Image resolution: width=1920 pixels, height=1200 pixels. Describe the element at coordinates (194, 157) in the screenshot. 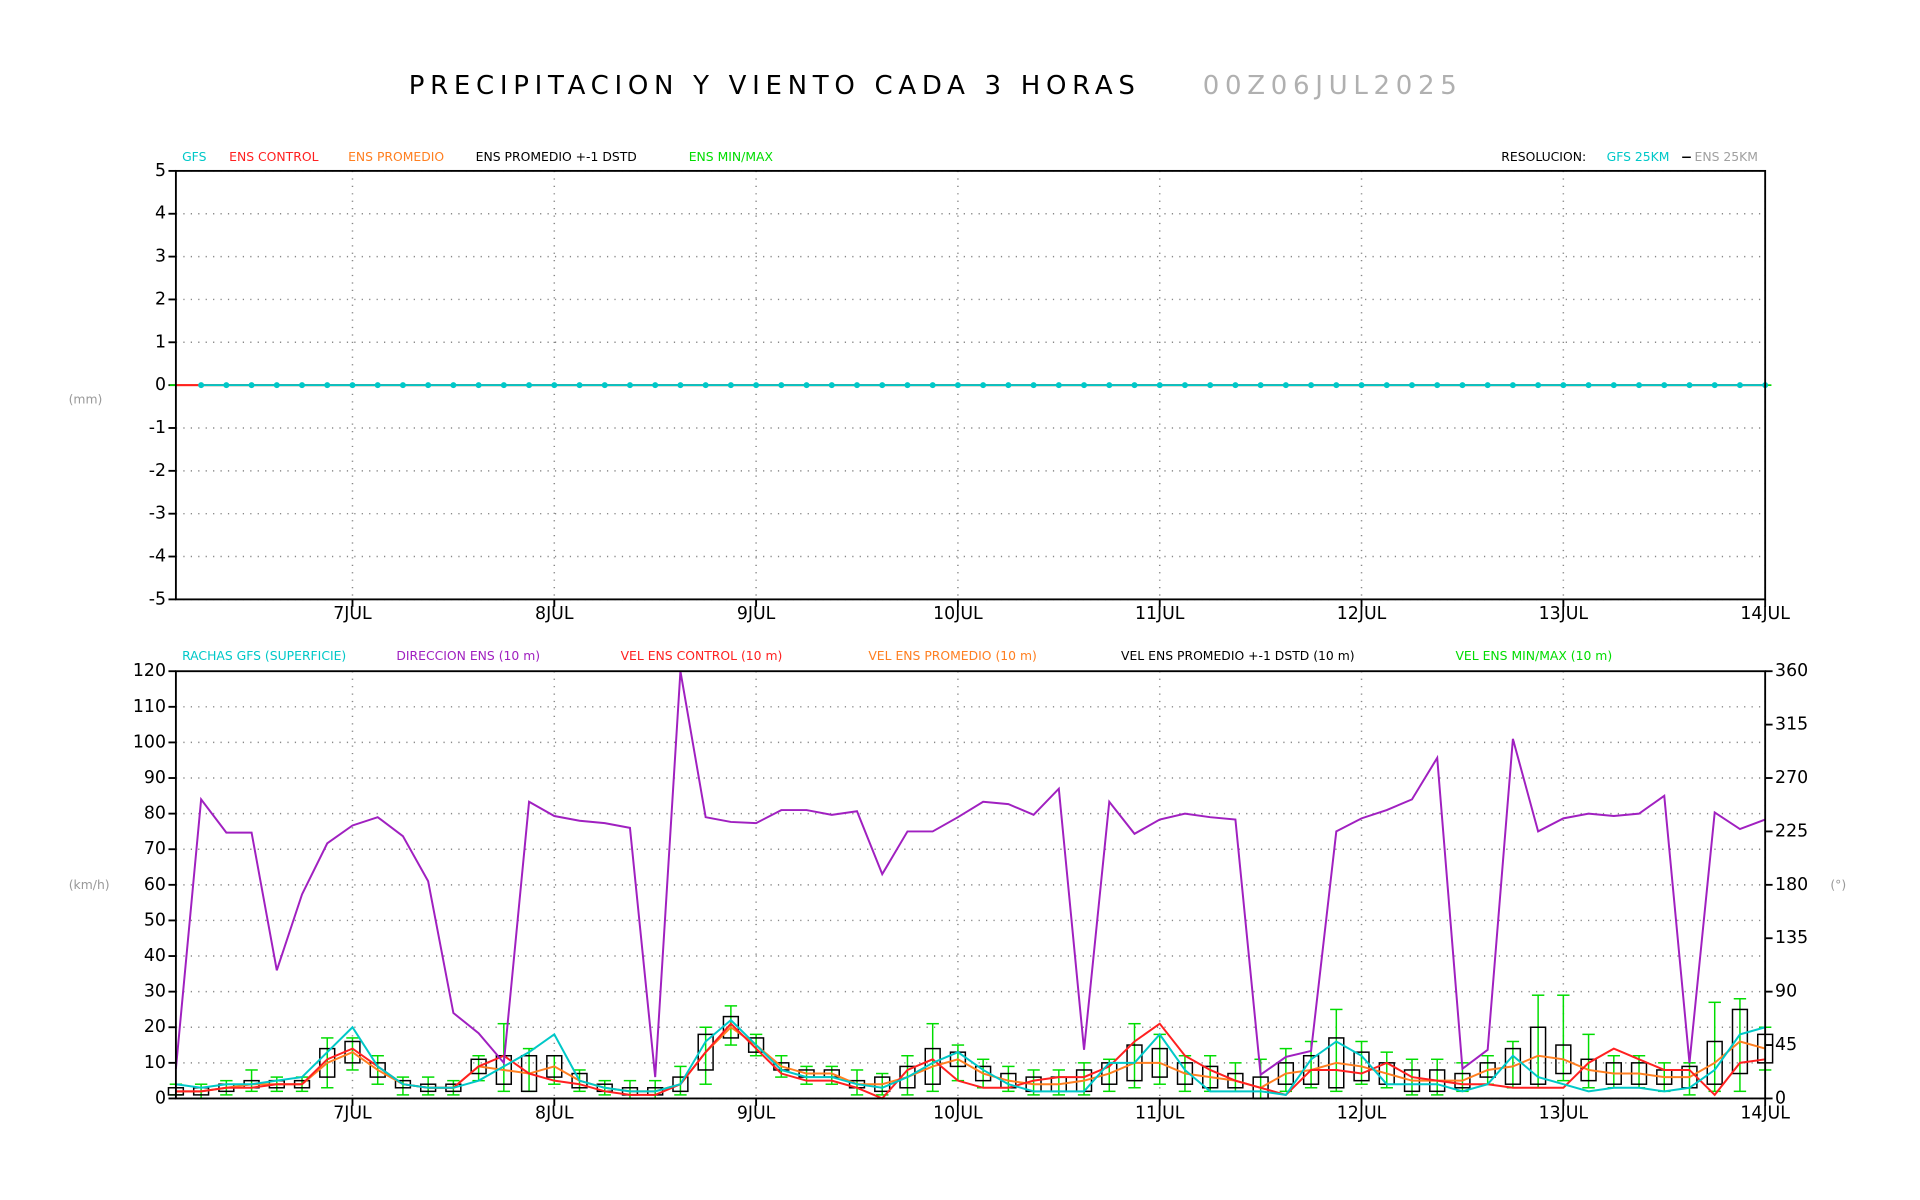

I see `legend-entry: GFS` at that location.